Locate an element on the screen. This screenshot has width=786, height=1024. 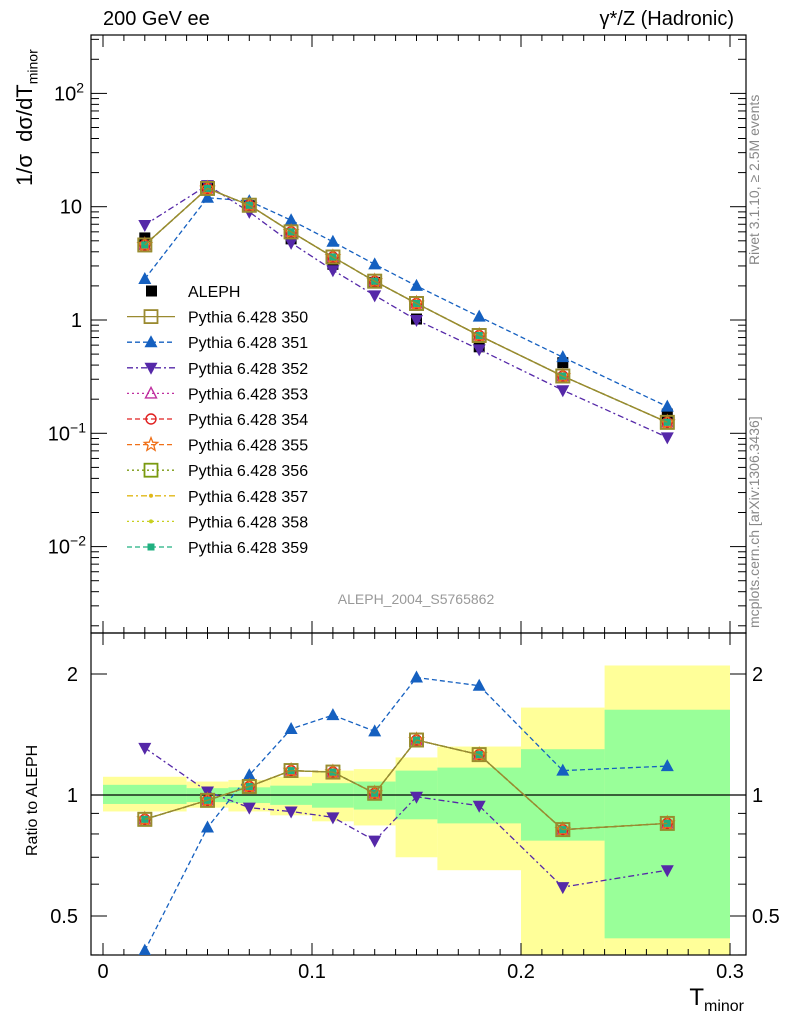
x-tick-label-0: 0 is located at coordinates (102, 972).